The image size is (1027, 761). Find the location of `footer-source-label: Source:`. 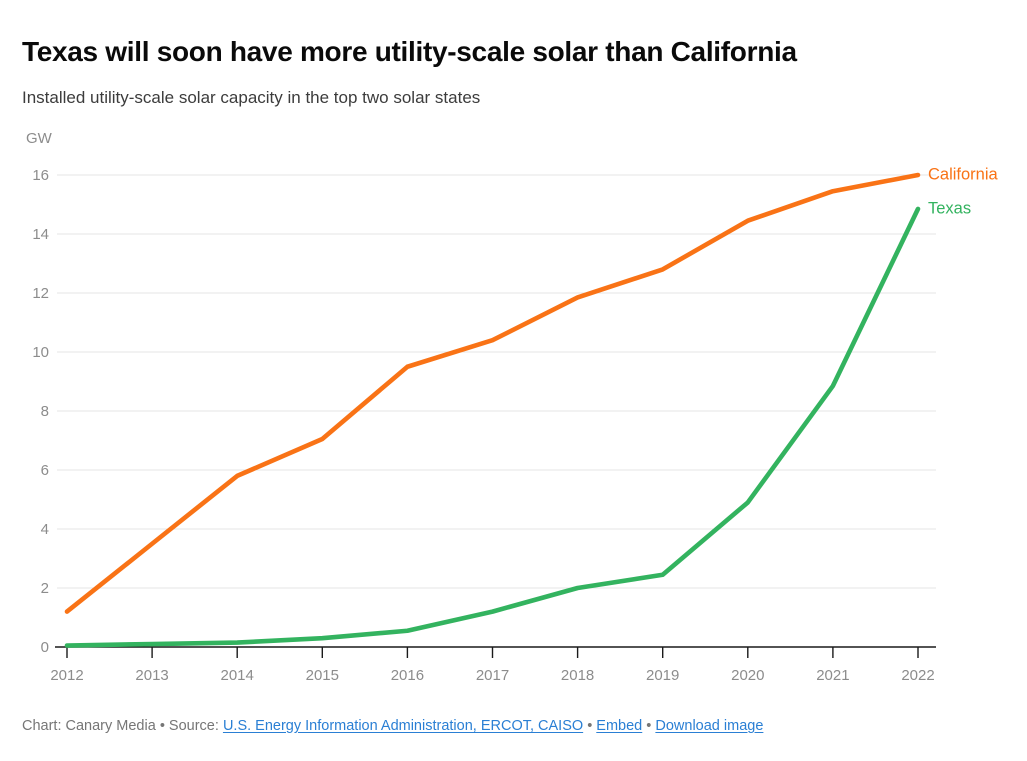

footer-source-label: Source: is located at coordinates (193, 726).